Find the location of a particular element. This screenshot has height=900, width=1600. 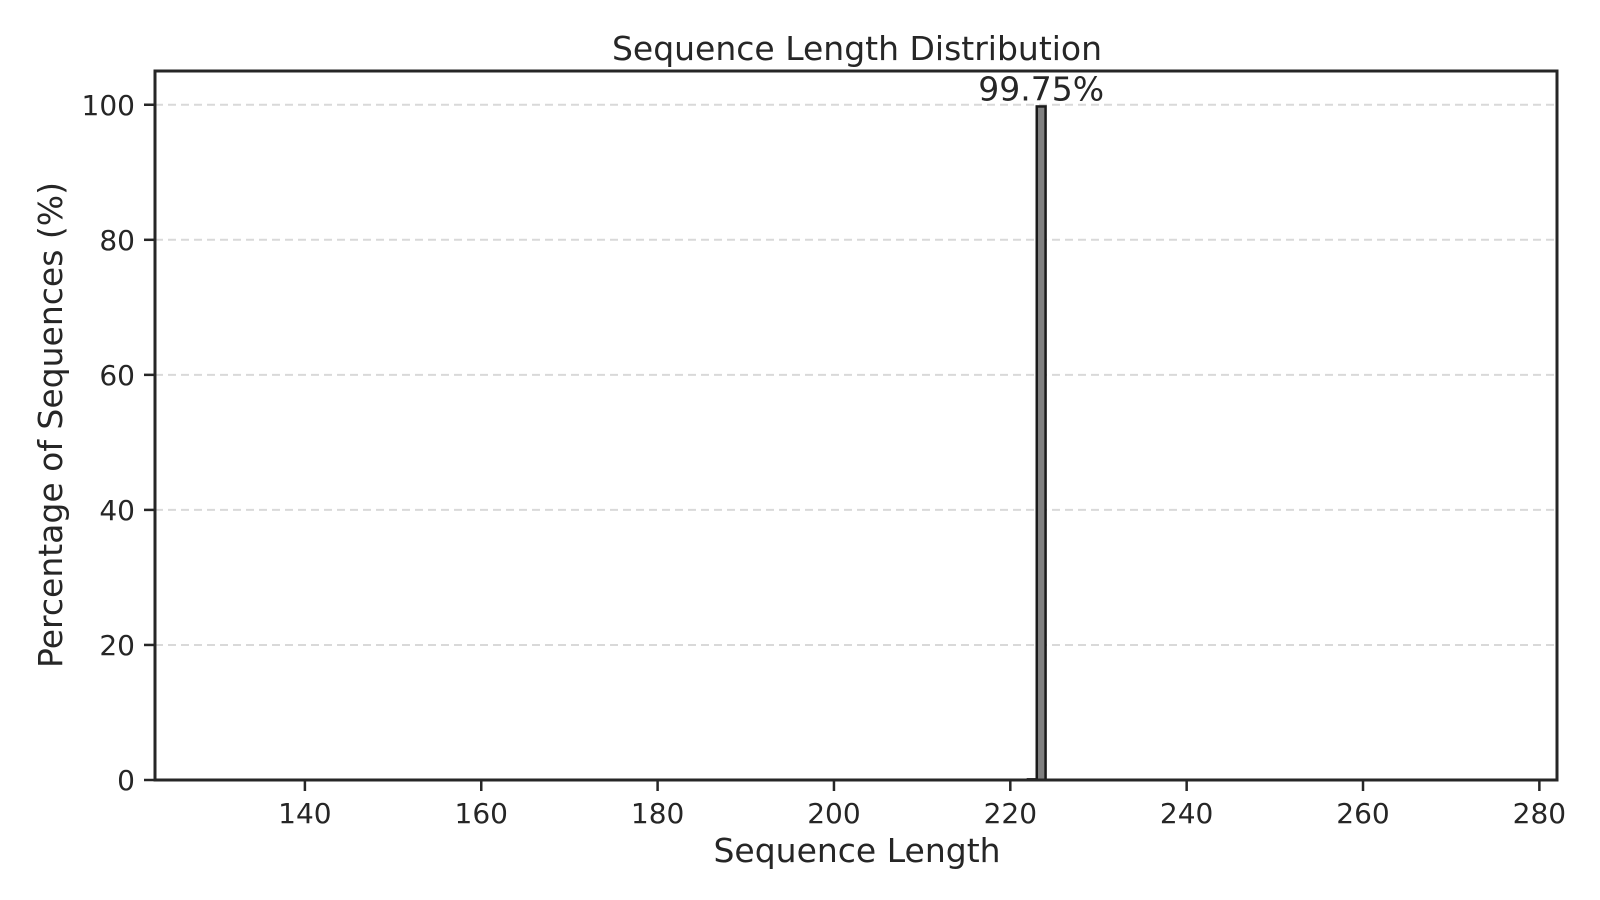

bar-value-label: 99.75% is located at coordinates (1041, 88).